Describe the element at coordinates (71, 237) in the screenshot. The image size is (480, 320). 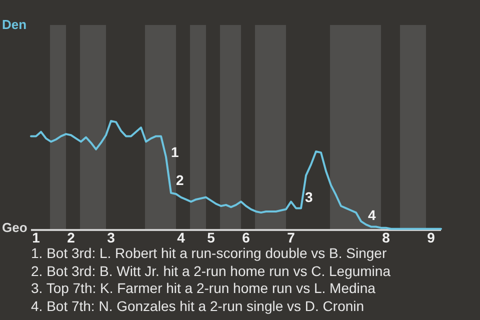
I see `x-tick-label: 2` at that location.